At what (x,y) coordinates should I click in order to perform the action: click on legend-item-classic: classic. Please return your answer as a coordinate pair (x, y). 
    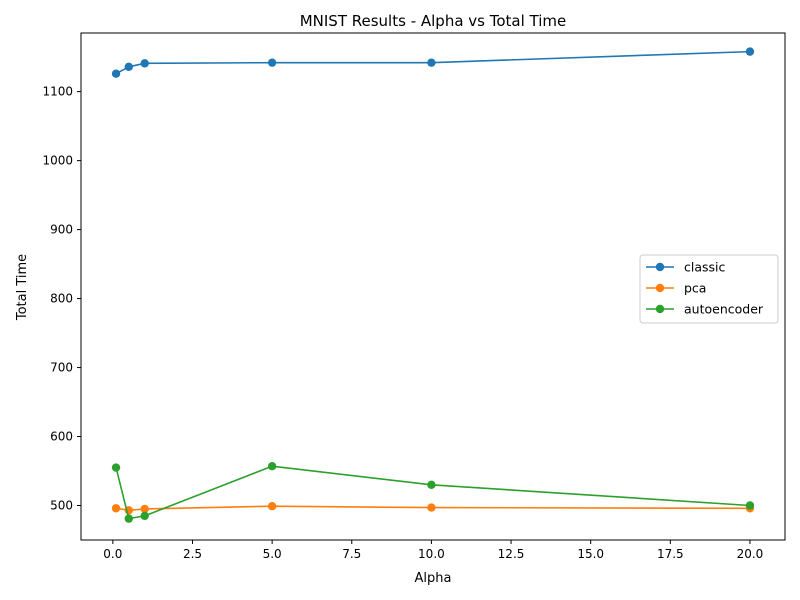
    Looking at the image, I should click on (686, 267).